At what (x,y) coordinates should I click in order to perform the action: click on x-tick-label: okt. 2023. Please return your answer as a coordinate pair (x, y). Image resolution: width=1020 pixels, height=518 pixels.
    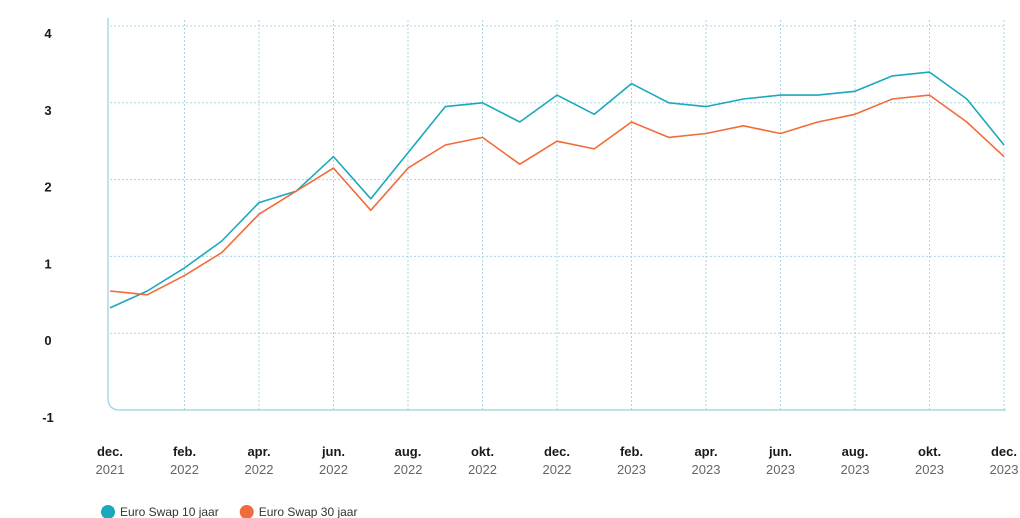
    Looking at the image, I should click on (929, 460).